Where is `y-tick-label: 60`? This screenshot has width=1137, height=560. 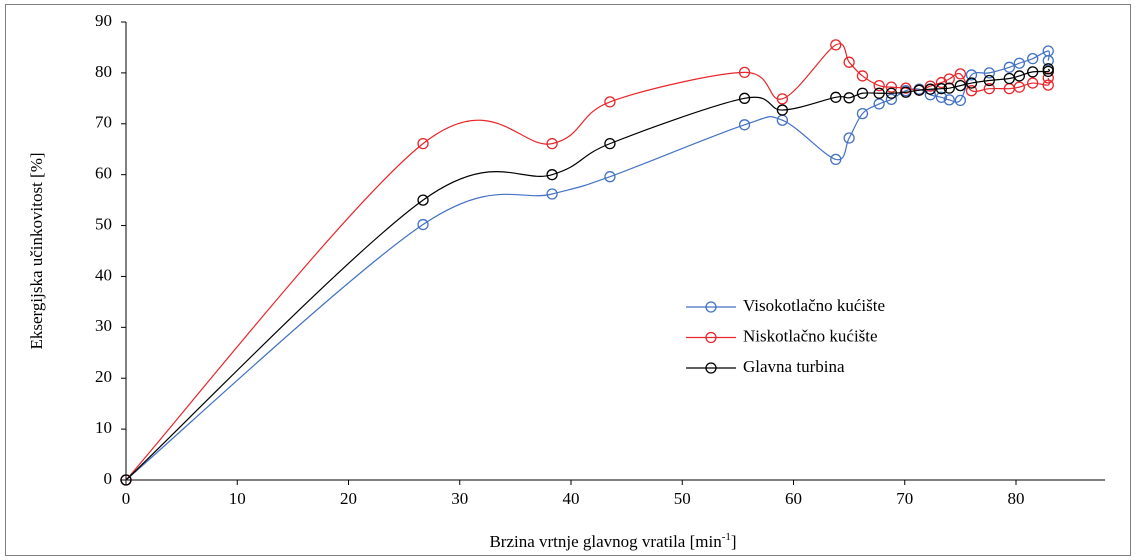 y-tick-label: 60 is located at coordinates (103, 173).